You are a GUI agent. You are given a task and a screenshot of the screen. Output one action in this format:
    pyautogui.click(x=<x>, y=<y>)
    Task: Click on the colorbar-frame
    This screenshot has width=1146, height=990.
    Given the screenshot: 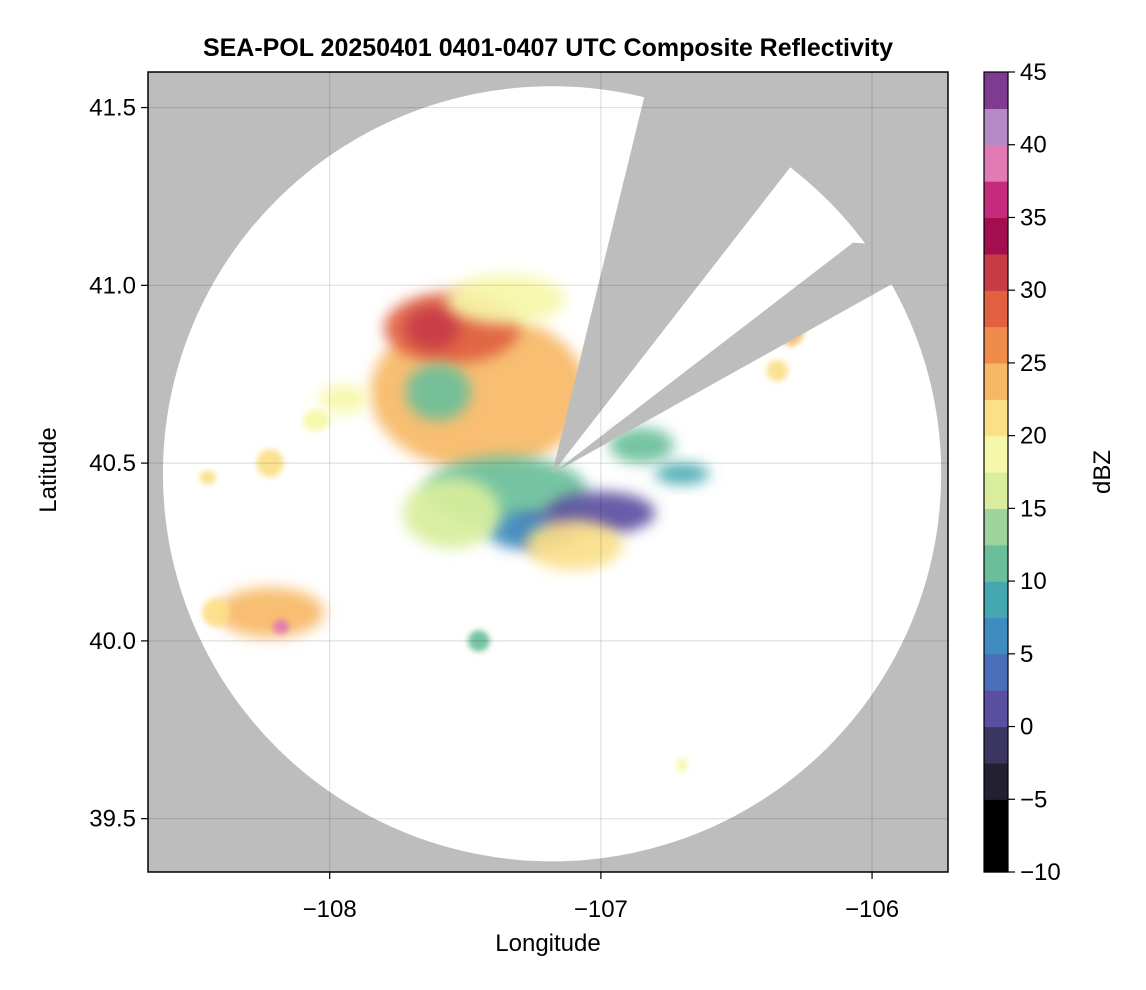 What is the action you would take?
    pyautogui.click(x=996, y=472)
    